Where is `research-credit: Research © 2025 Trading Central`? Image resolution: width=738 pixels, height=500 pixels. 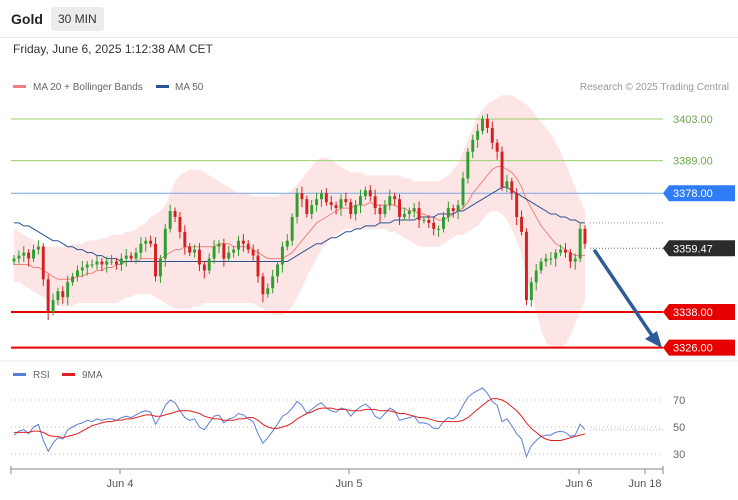 research-credit: Research © 2025 Trading Central is located at coordinates (654, 87).